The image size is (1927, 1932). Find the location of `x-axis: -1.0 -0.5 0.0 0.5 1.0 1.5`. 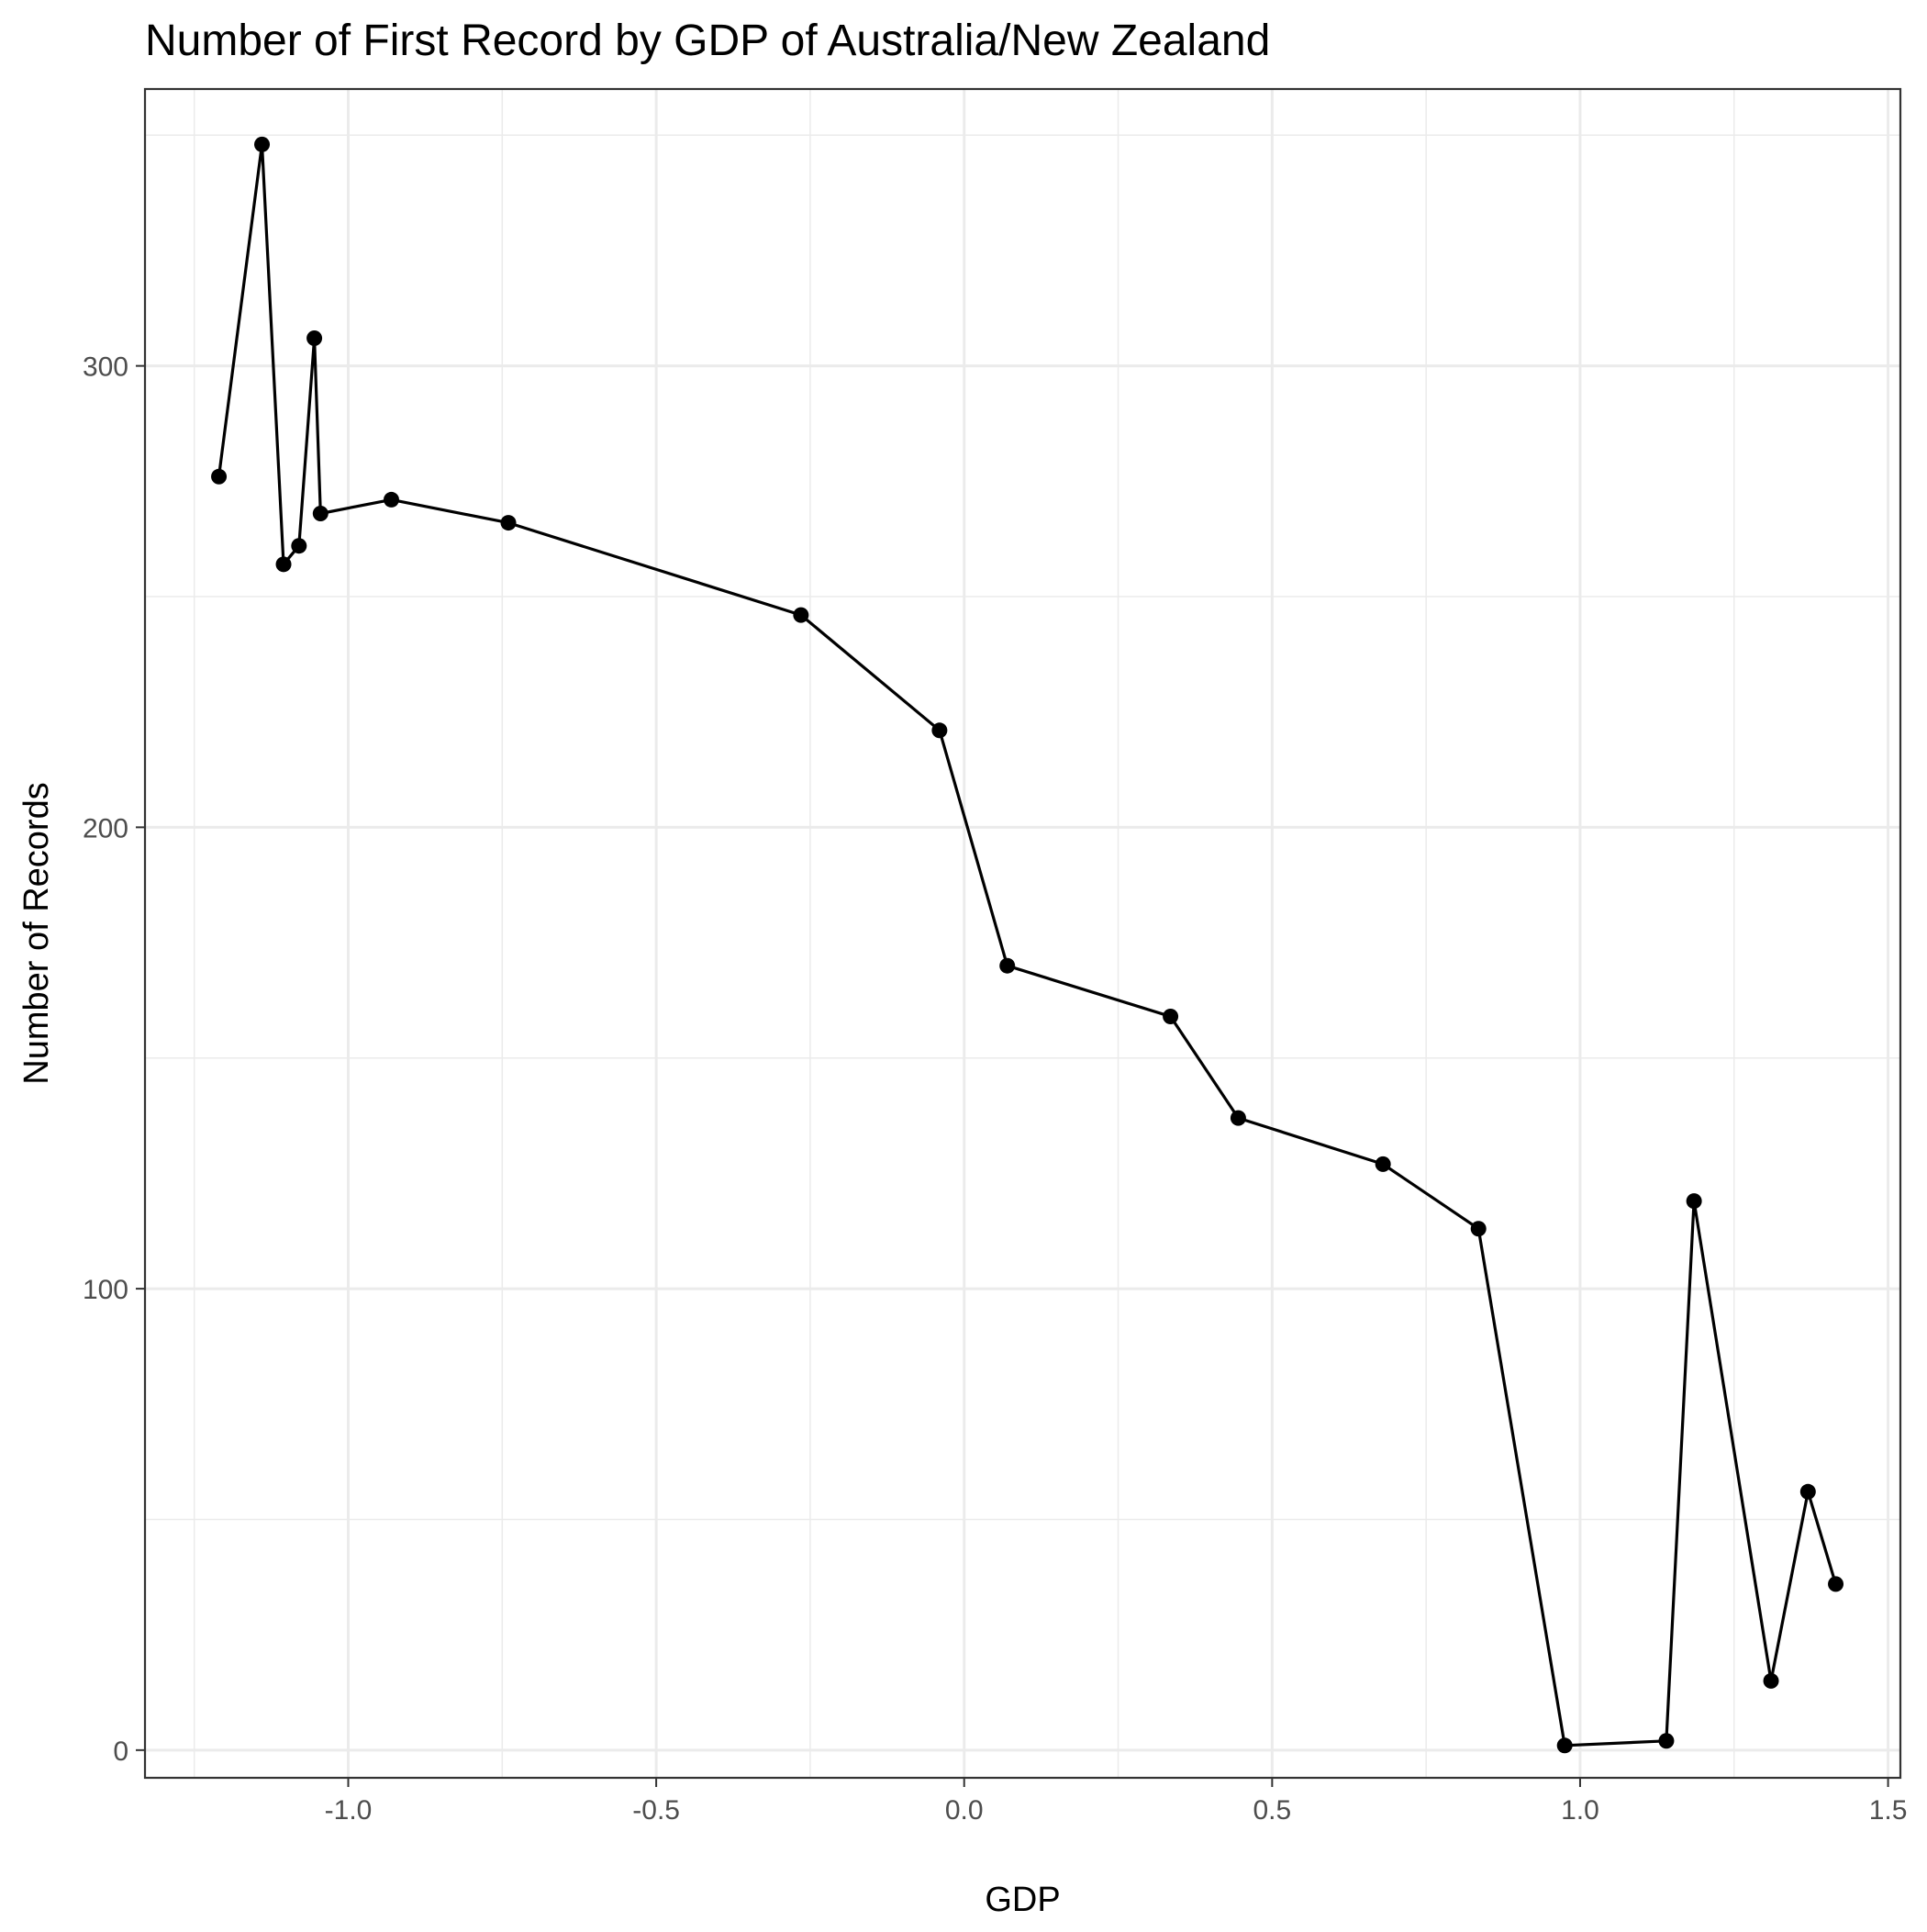

x-axis: -1.0 -0.5 0.0 0.5 1.0 1.5 is located at coordinates (1116, 1802).